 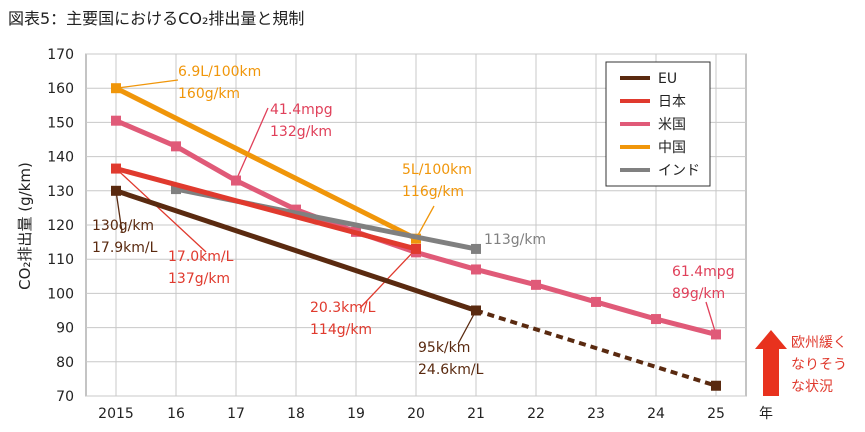 What do you see at coordinates (819, 343) in the screenshot?
I see `side-note-text: 欧州緩く` at bounding box center [819, 343].